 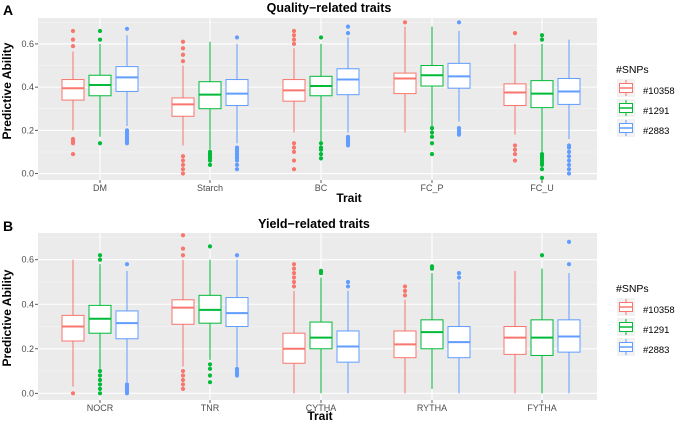 What do you see at coordinates (659, 91) in the screenshot?
I see `panel-a-legend-label: #10358` at bounding box center [659, 91].